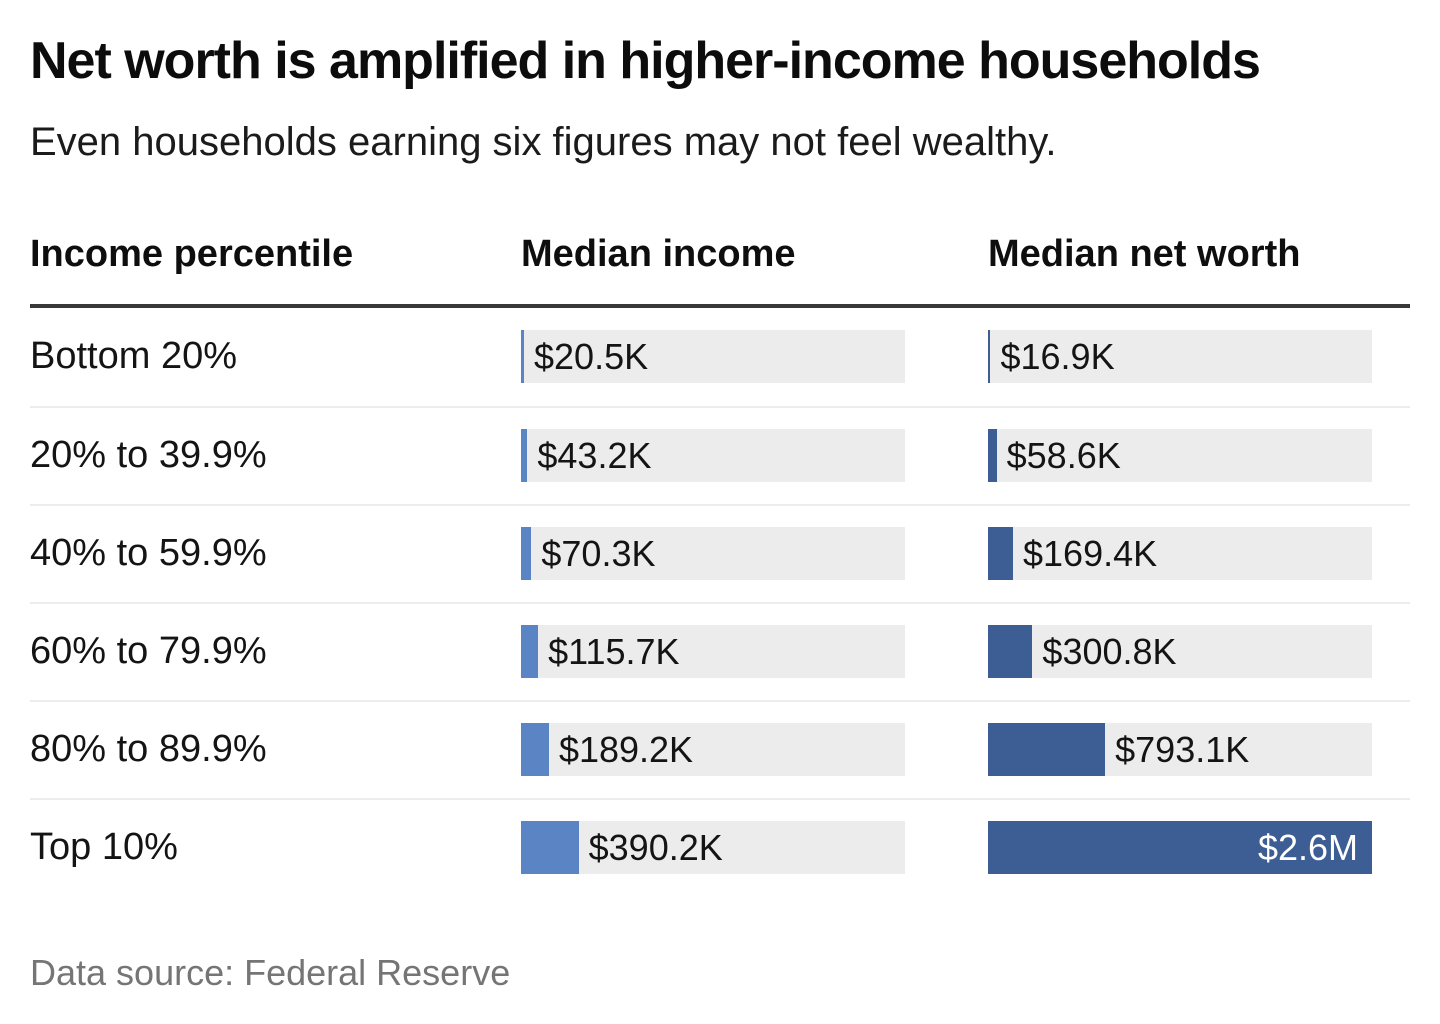 This screenshot has height=1024, width=1440. Describe the element at coordinates (148, 553) in the screenshot. I see `row-category-label: 40% to 59.9%` at that location.